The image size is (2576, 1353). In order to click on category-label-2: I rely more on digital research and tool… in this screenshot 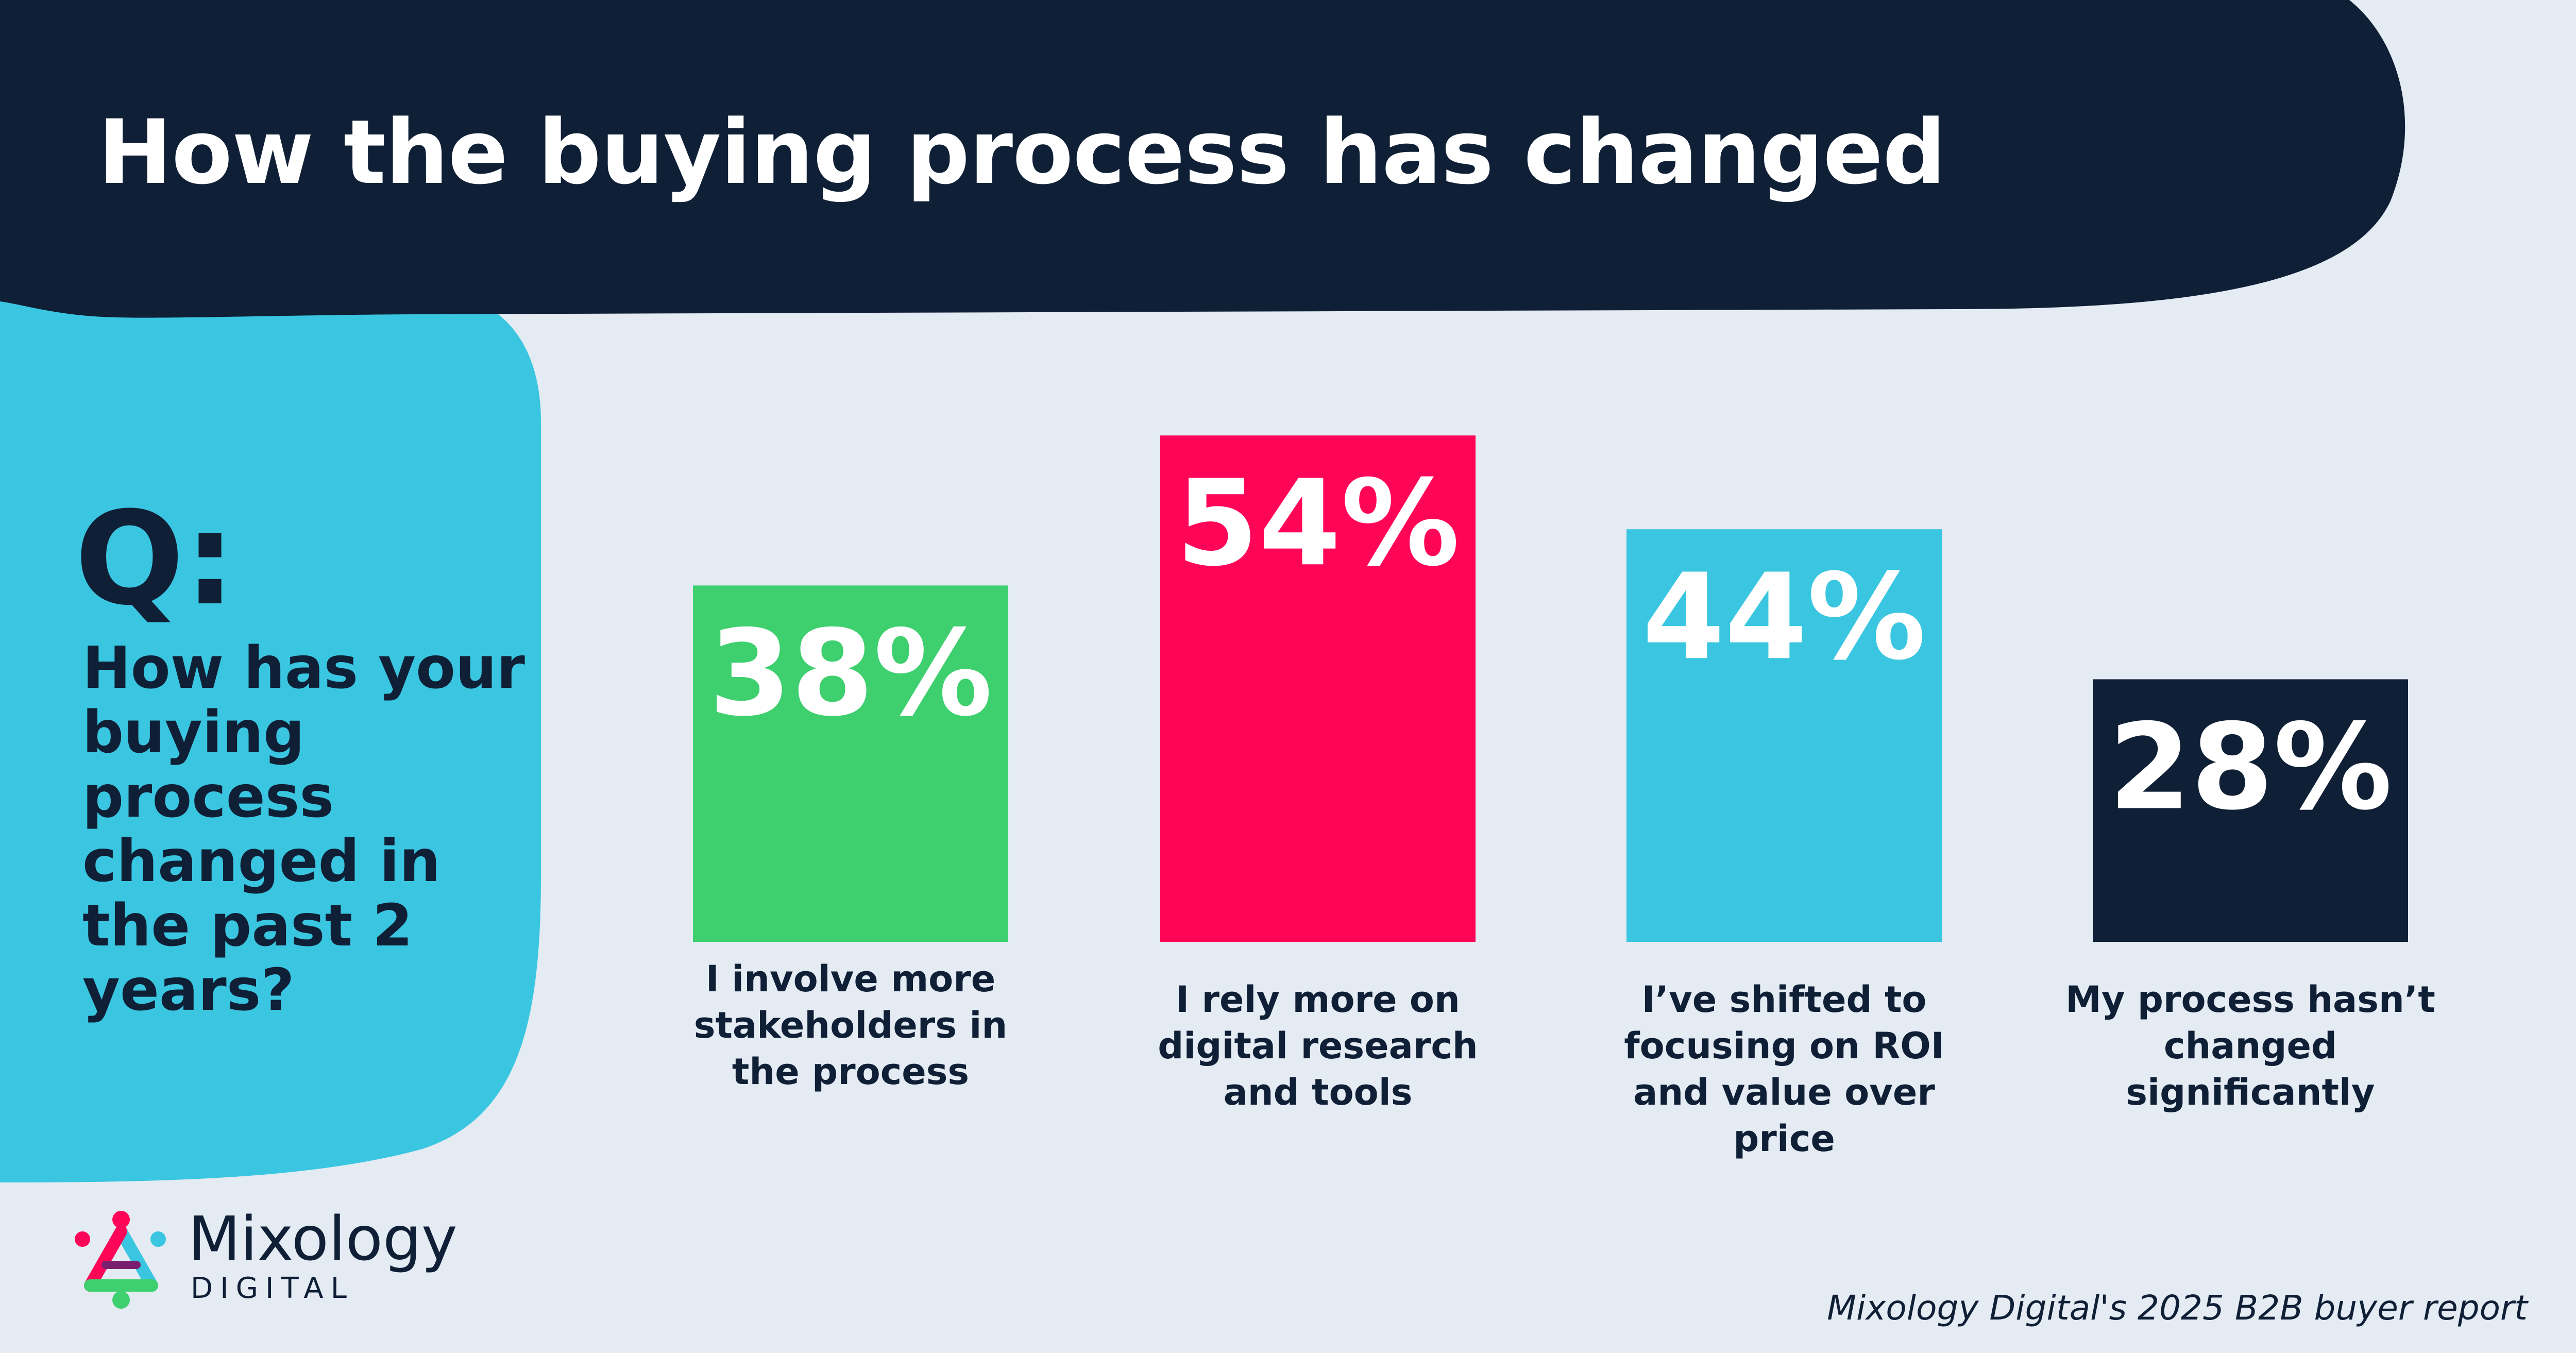, I will do `click(1318, 1045)`.